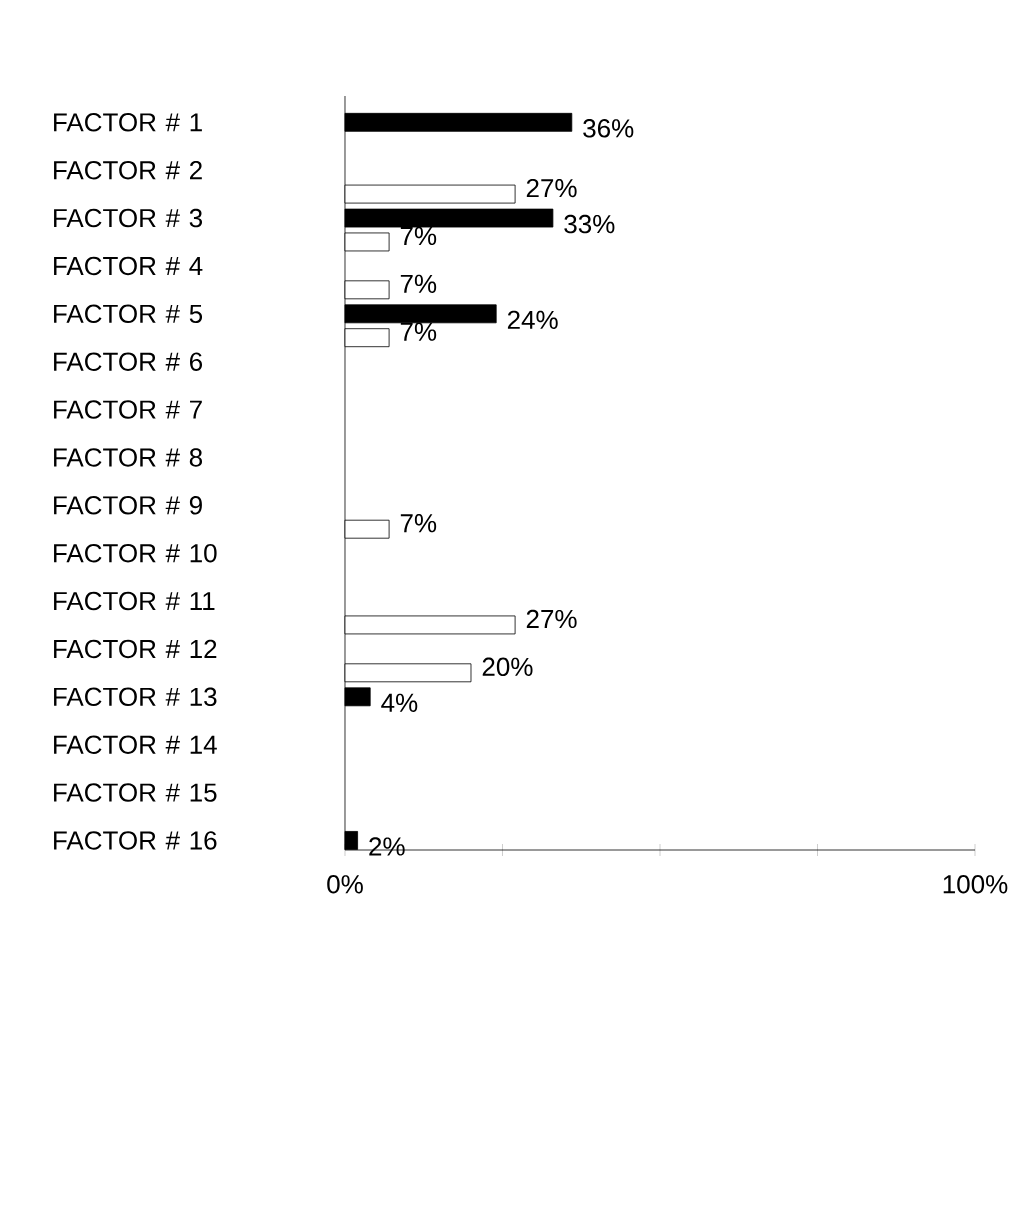  I want to click on data-label: 33%, so click(589, 224).